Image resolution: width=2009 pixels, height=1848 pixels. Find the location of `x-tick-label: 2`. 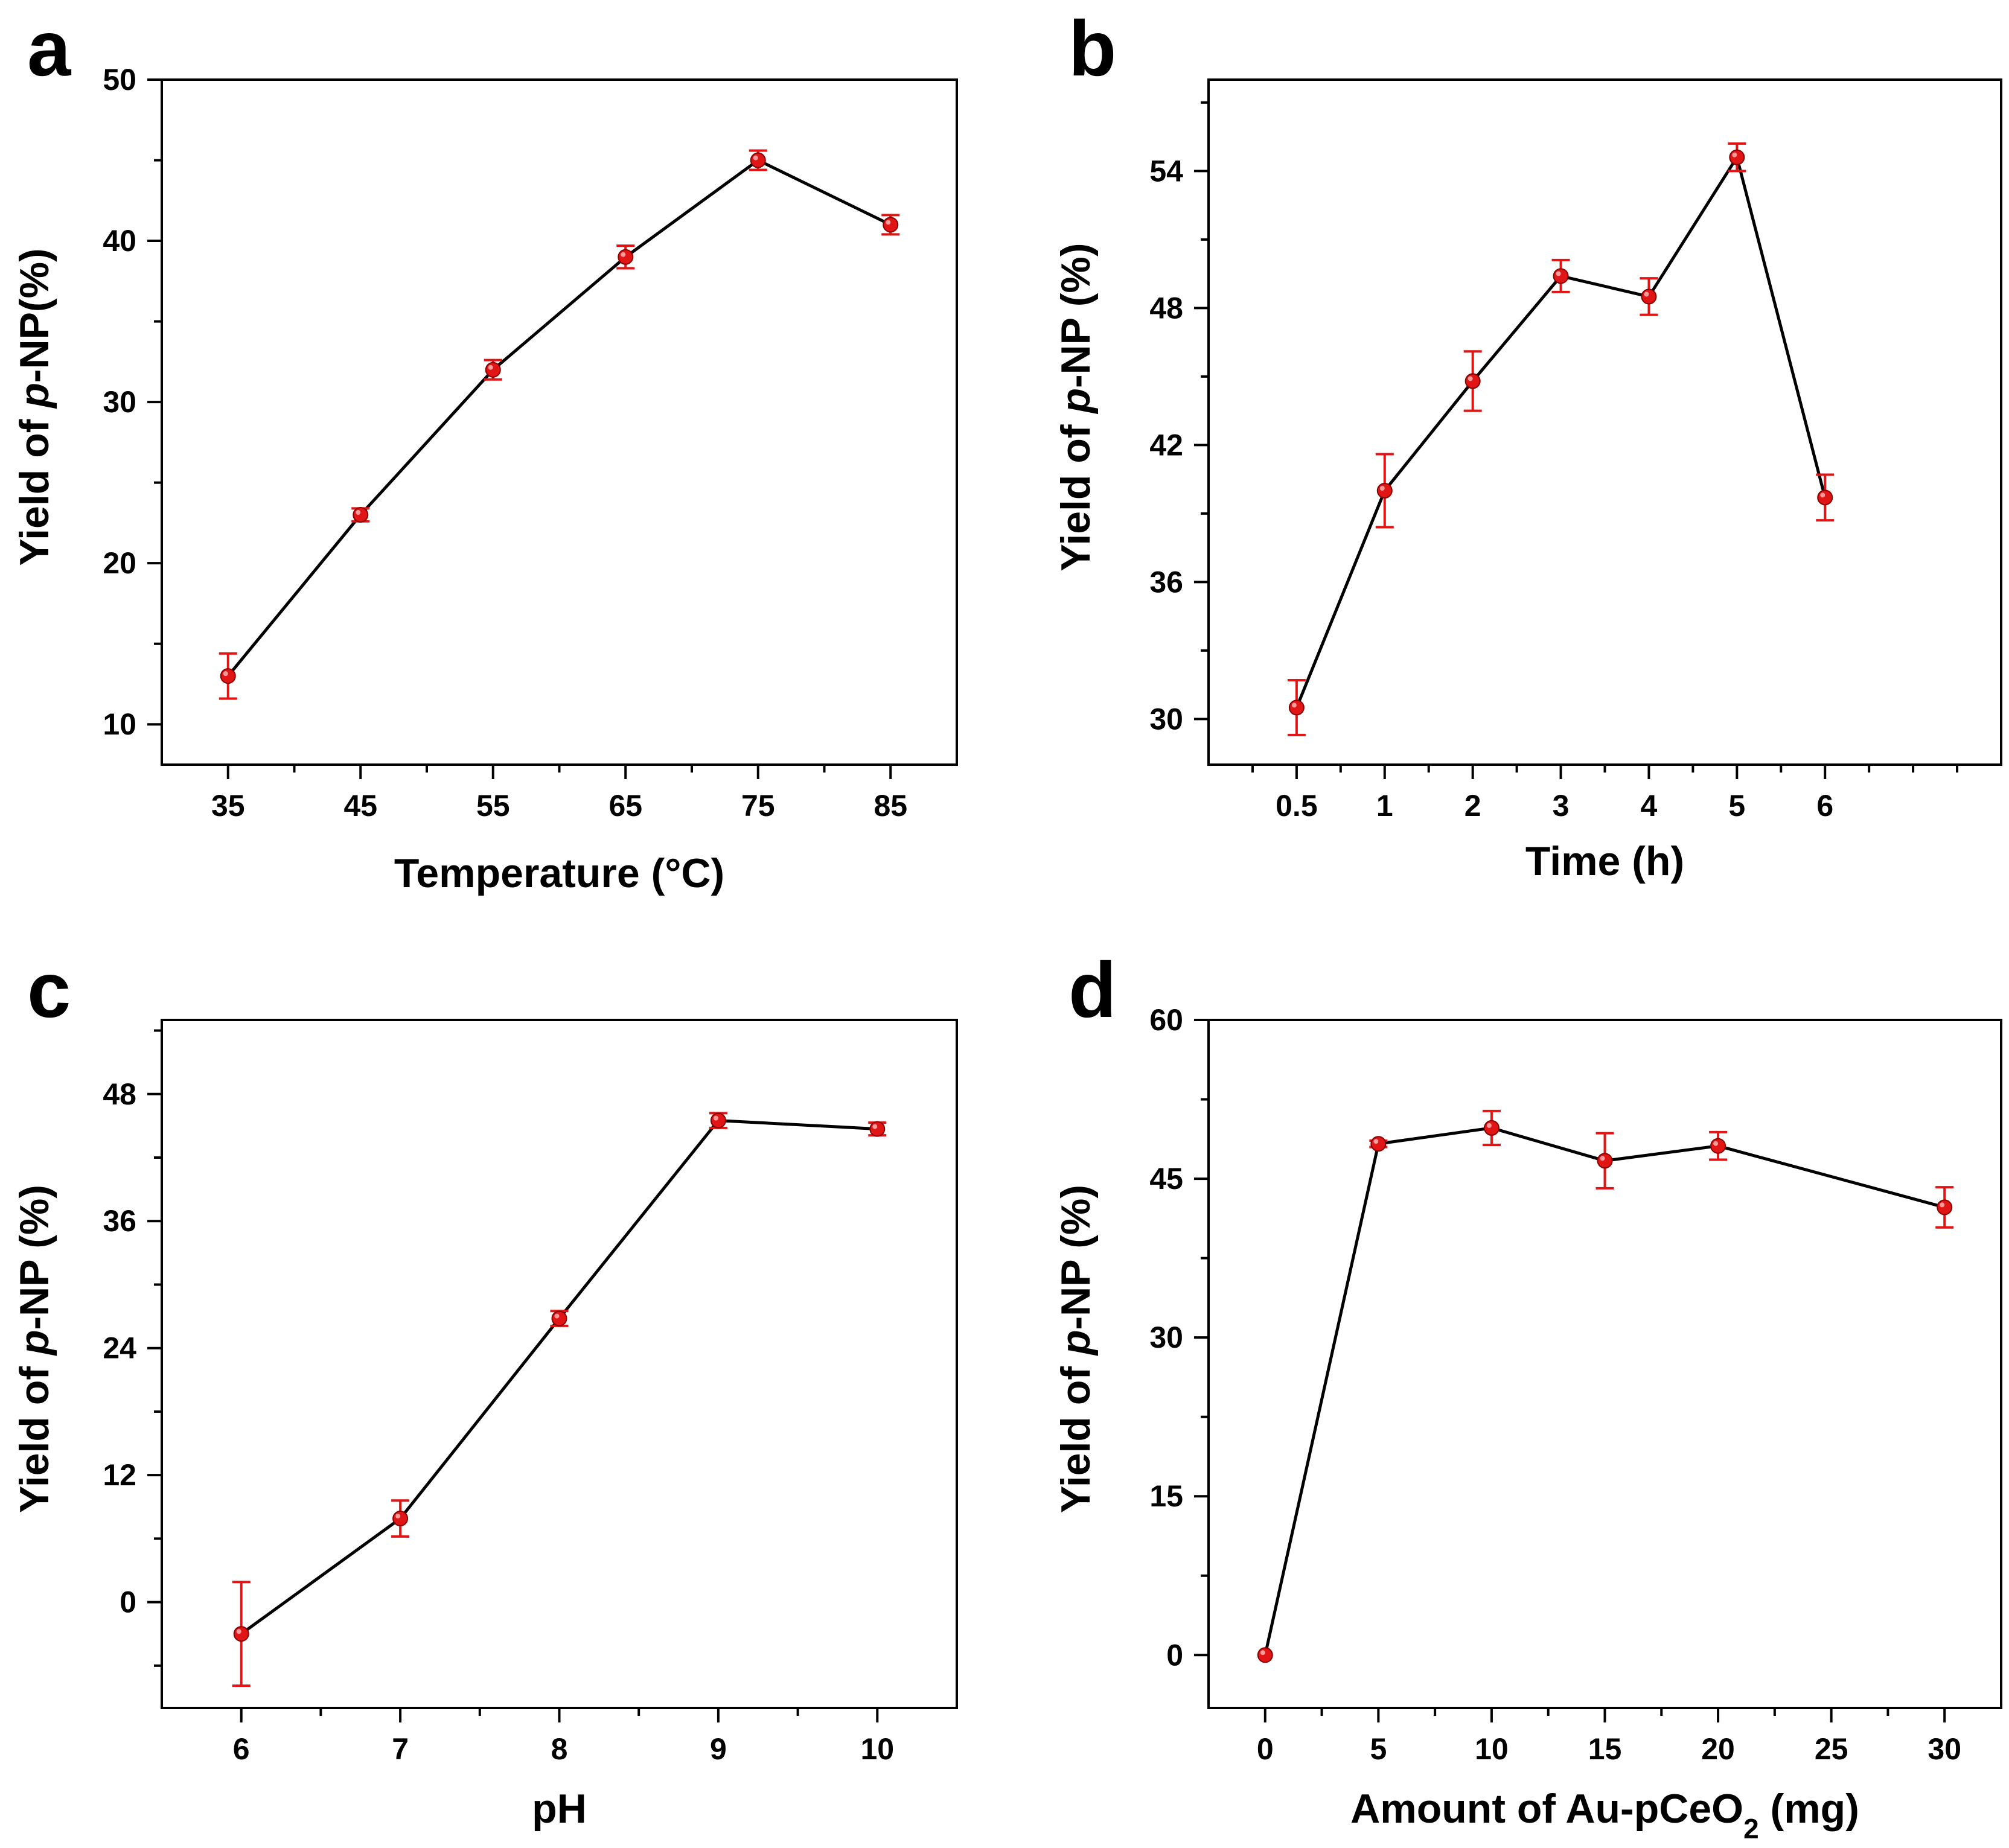

x-tick-label: 2 is located at coordinates (1472, 806).